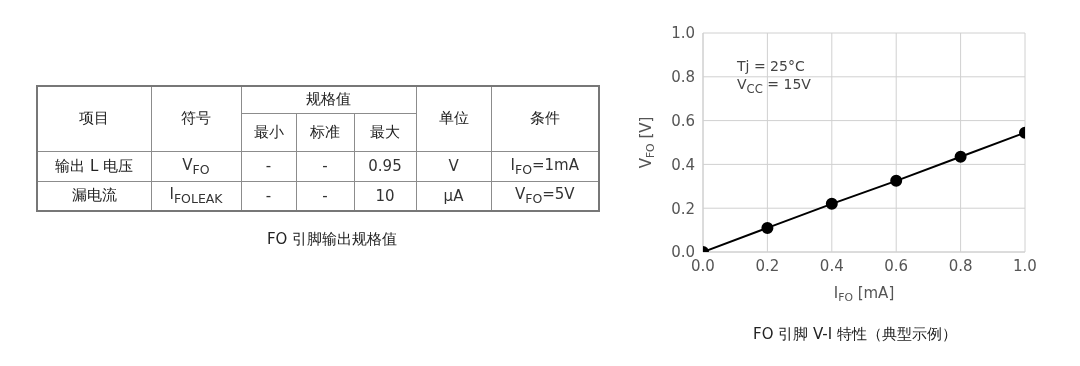  What do you see at coordinates (855, 334) in the screenshot?
I see `text: FO 引脚 V-I 特性（典型示例）` at bounding box center [855, 334].